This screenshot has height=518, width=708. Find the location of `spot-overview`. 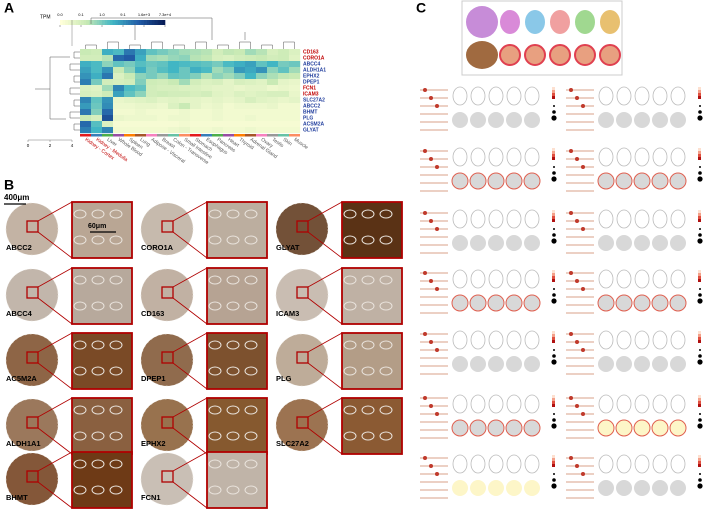

spot-overview is located at coordinates (510, 55).